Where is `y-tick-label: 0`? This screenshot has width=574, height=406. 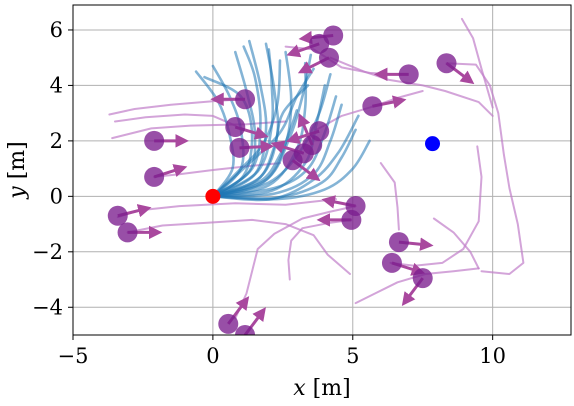
y-tick-label: 0 is located at coordinates (56, 196).